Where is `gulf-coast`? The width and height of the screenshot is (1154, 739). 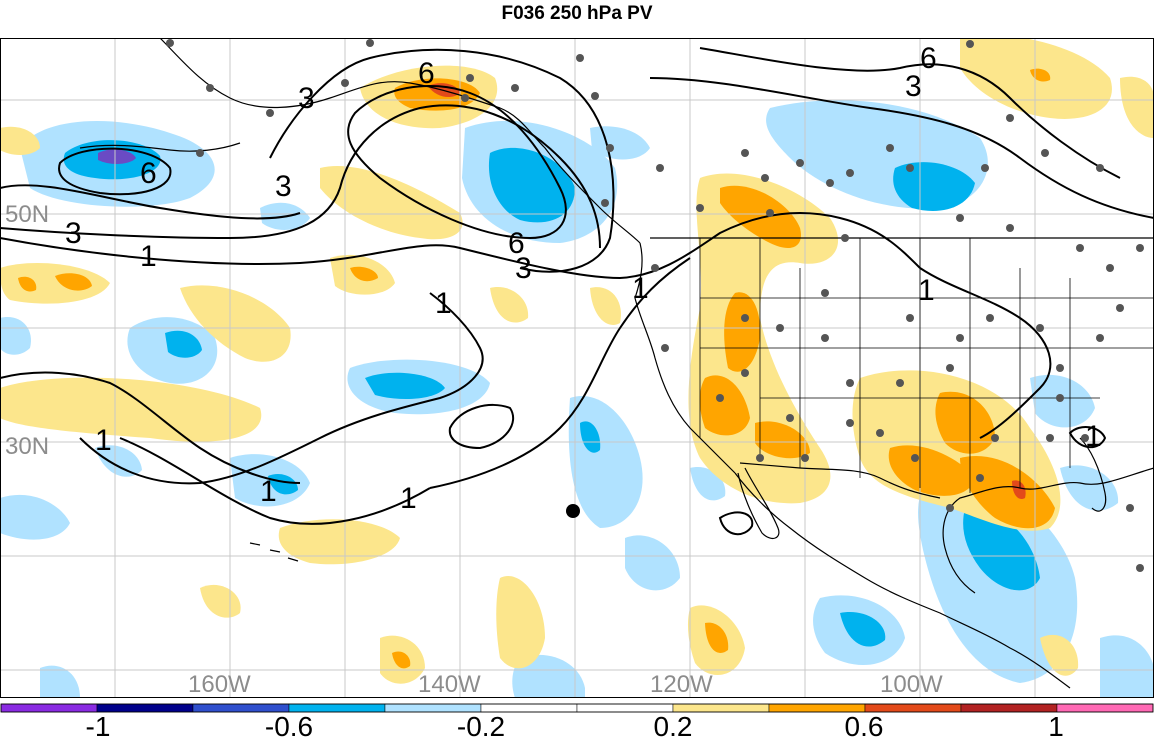 gulf-coast is located at coordinates (1048, 530).